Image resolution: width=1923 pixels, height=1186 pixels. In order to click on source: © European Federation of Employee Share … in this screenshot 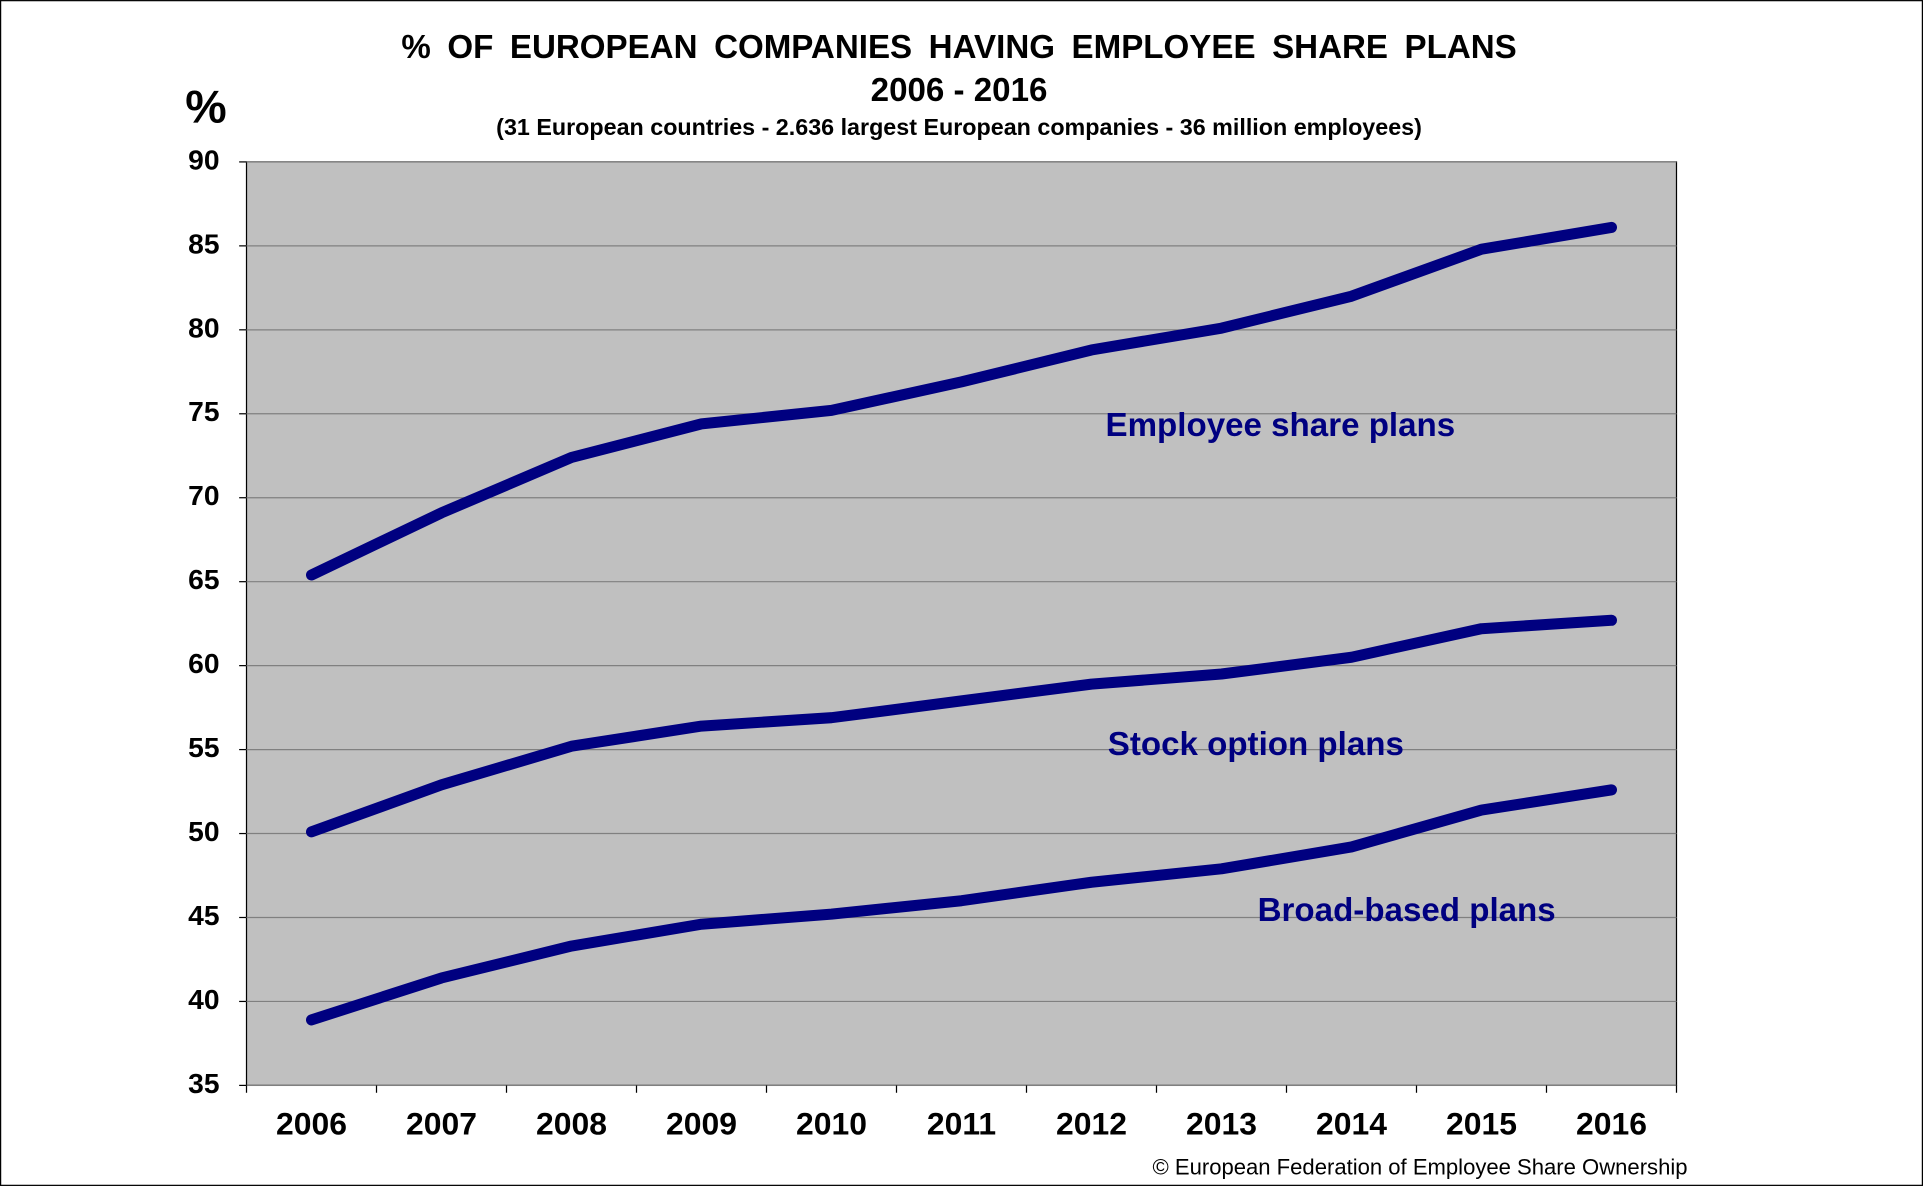, I will do `click(1419, 1167)`.